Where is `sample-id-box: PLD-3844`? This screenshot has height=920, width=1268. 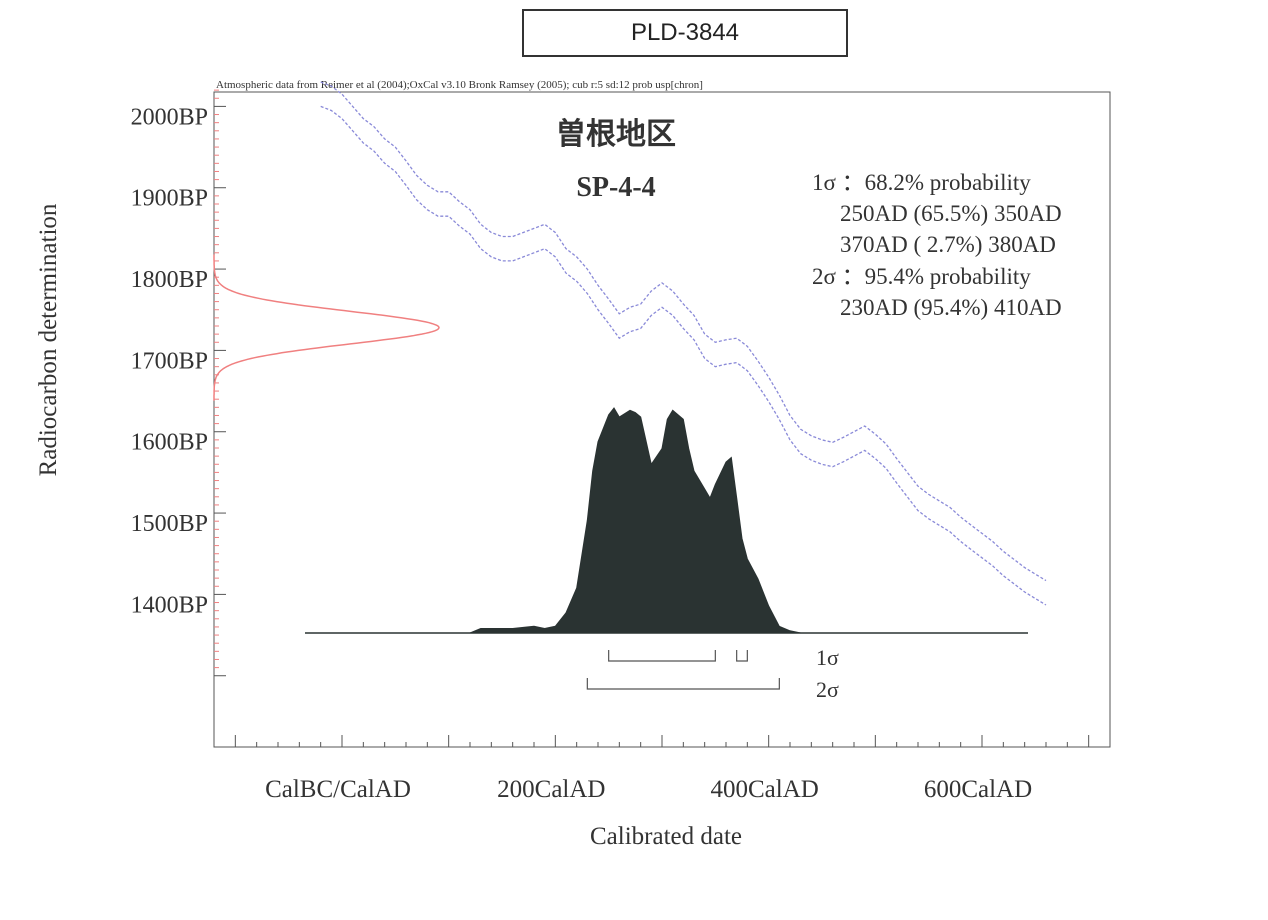 sample-id-box: PLD-3844 is located at coordinates (685, 33).